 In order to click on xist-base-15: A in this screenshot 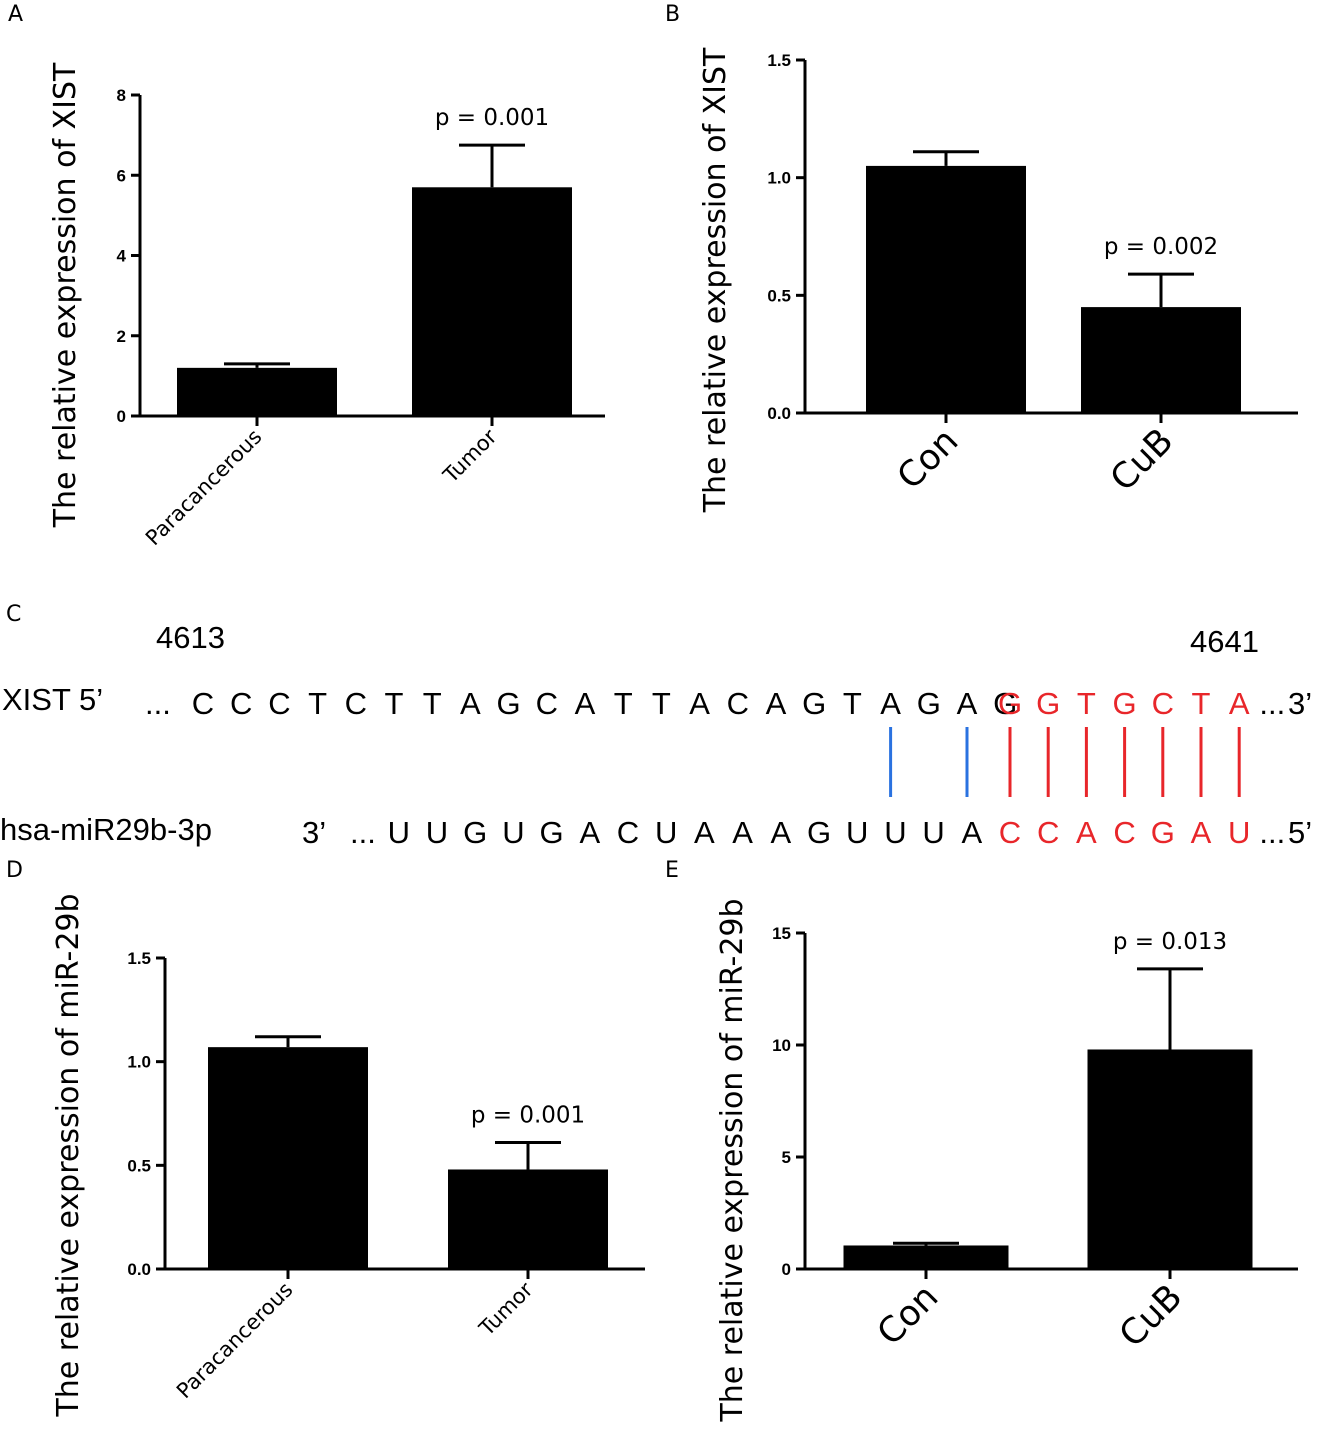, I will do `click(776, 703)`.